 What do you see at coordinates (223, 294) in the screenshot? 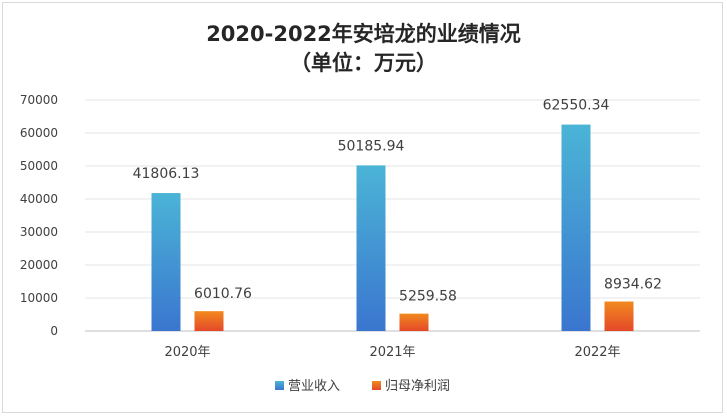
I see `data-label: 6010.76` at bounding box center [223, 294].